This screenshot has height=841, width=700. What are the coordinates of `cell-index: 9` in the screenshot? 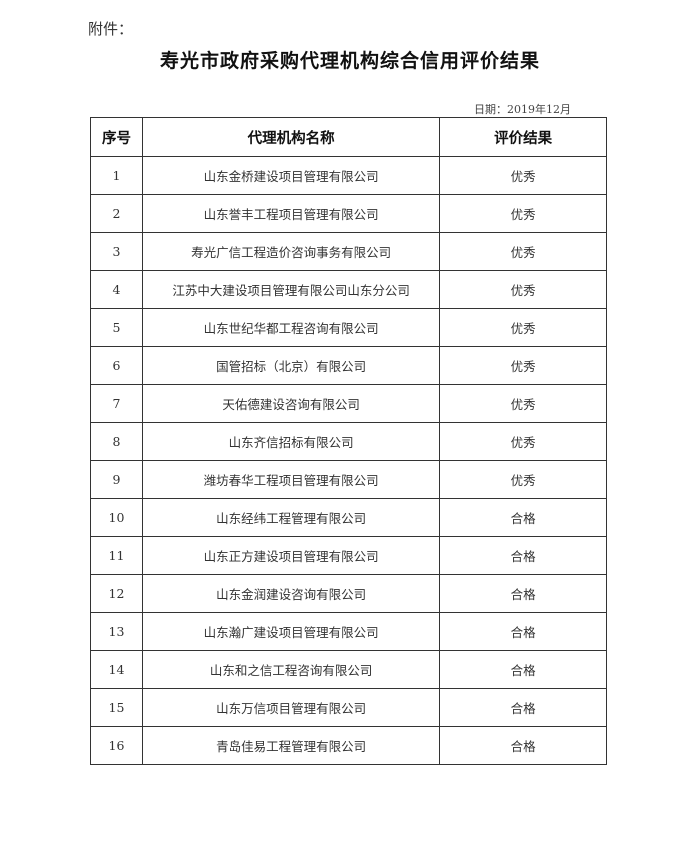 It's located at (116, 479).